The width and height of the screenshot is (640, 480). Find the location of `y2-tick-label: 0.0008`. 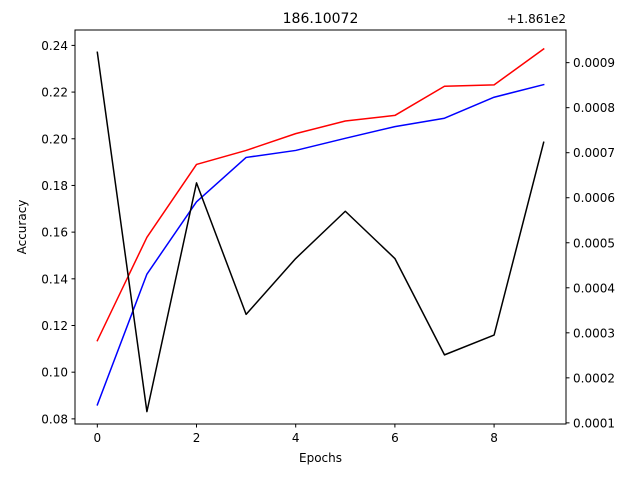

y2-tick-label: 0.0008 is located at coordinates (594, 108).